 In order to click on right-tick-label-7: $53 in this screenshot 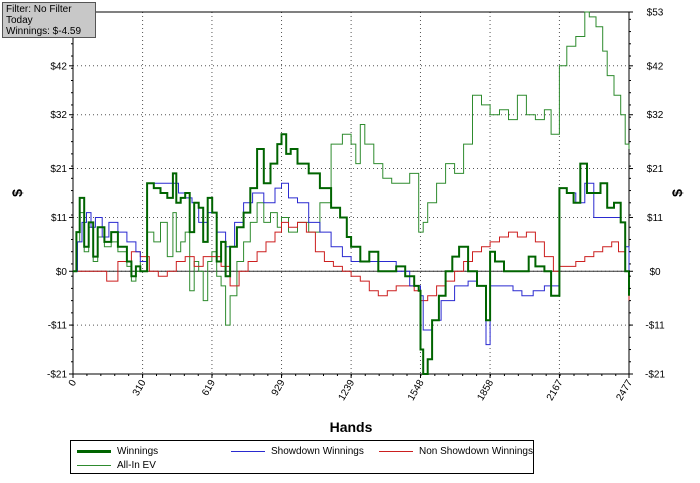, I will do `click(655, 13)`.